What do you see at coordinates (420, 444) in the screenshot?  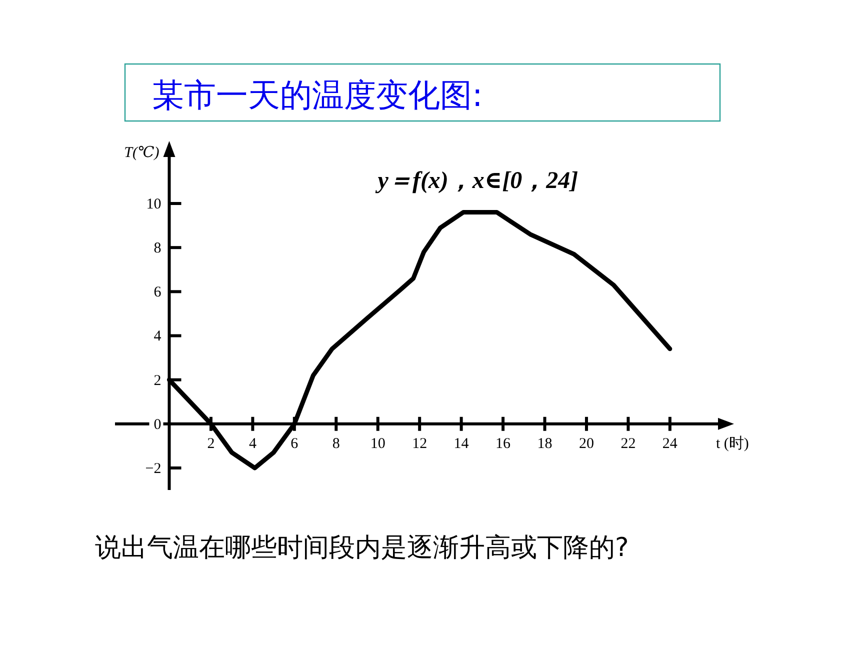 I see `x-tick-label: 12` at bounding box center [420, 444].